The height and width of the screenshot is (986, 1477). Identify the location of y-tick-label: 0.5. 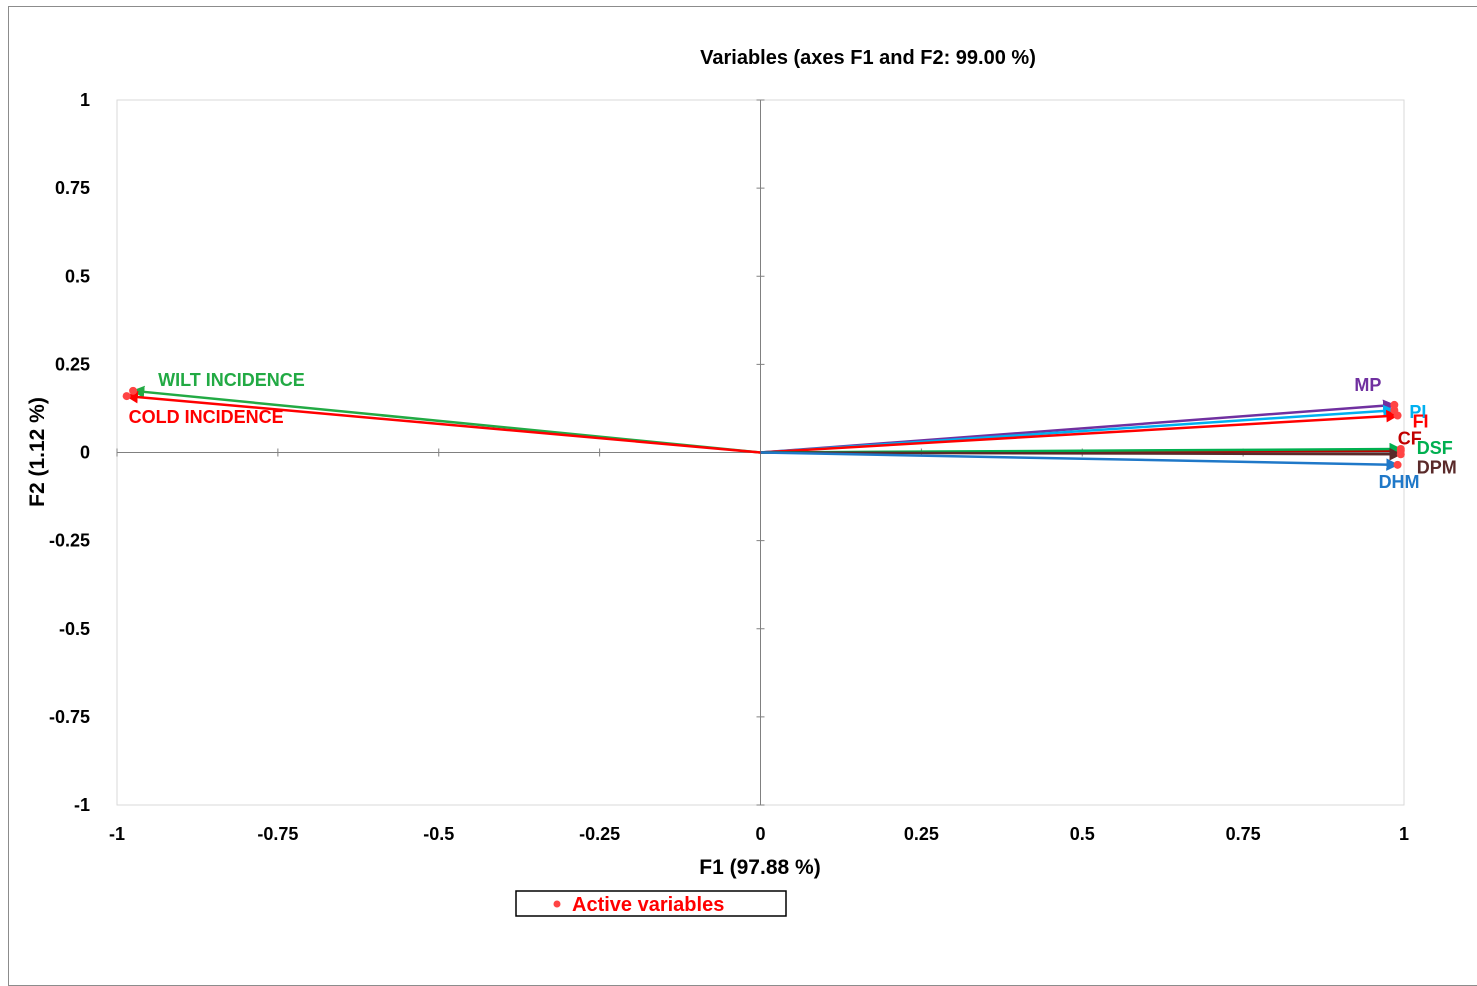
(77, 276).